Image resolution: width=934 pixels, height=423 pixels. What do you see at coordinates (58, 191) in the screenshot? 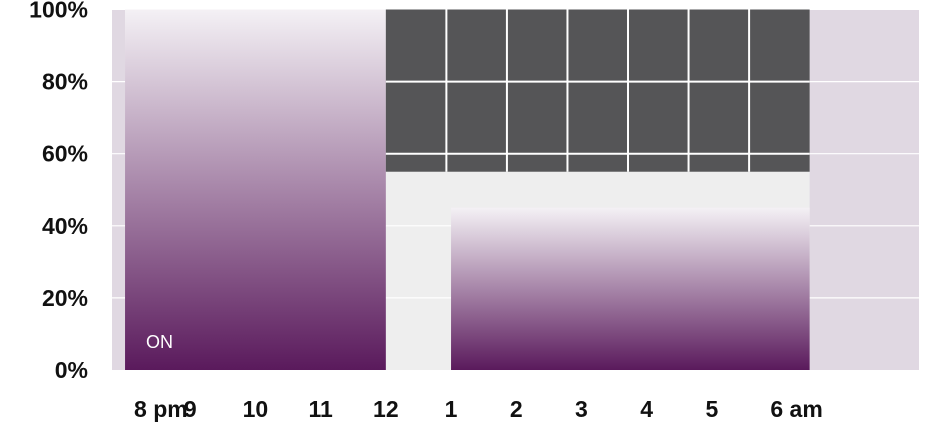
I see `y-axis-ticks: 100% 80% 60% 40% 20% 0%` at bounding box center [58, 191].